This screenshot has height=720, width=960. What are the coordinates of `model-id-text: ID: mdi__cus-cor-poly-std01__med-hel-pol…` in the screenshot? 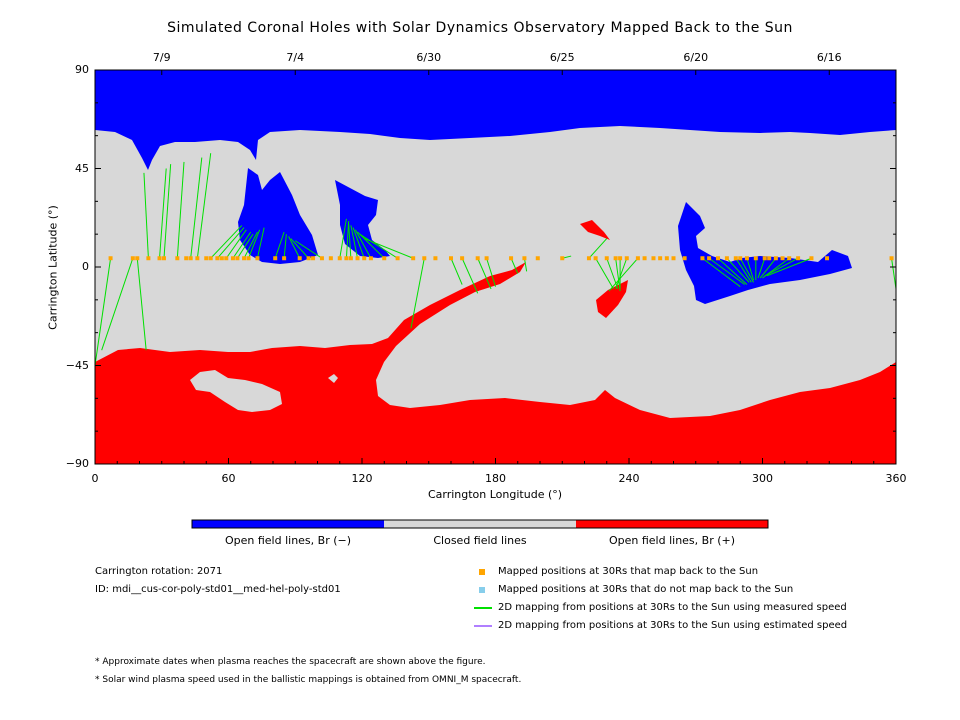 It's located at (218, 589).